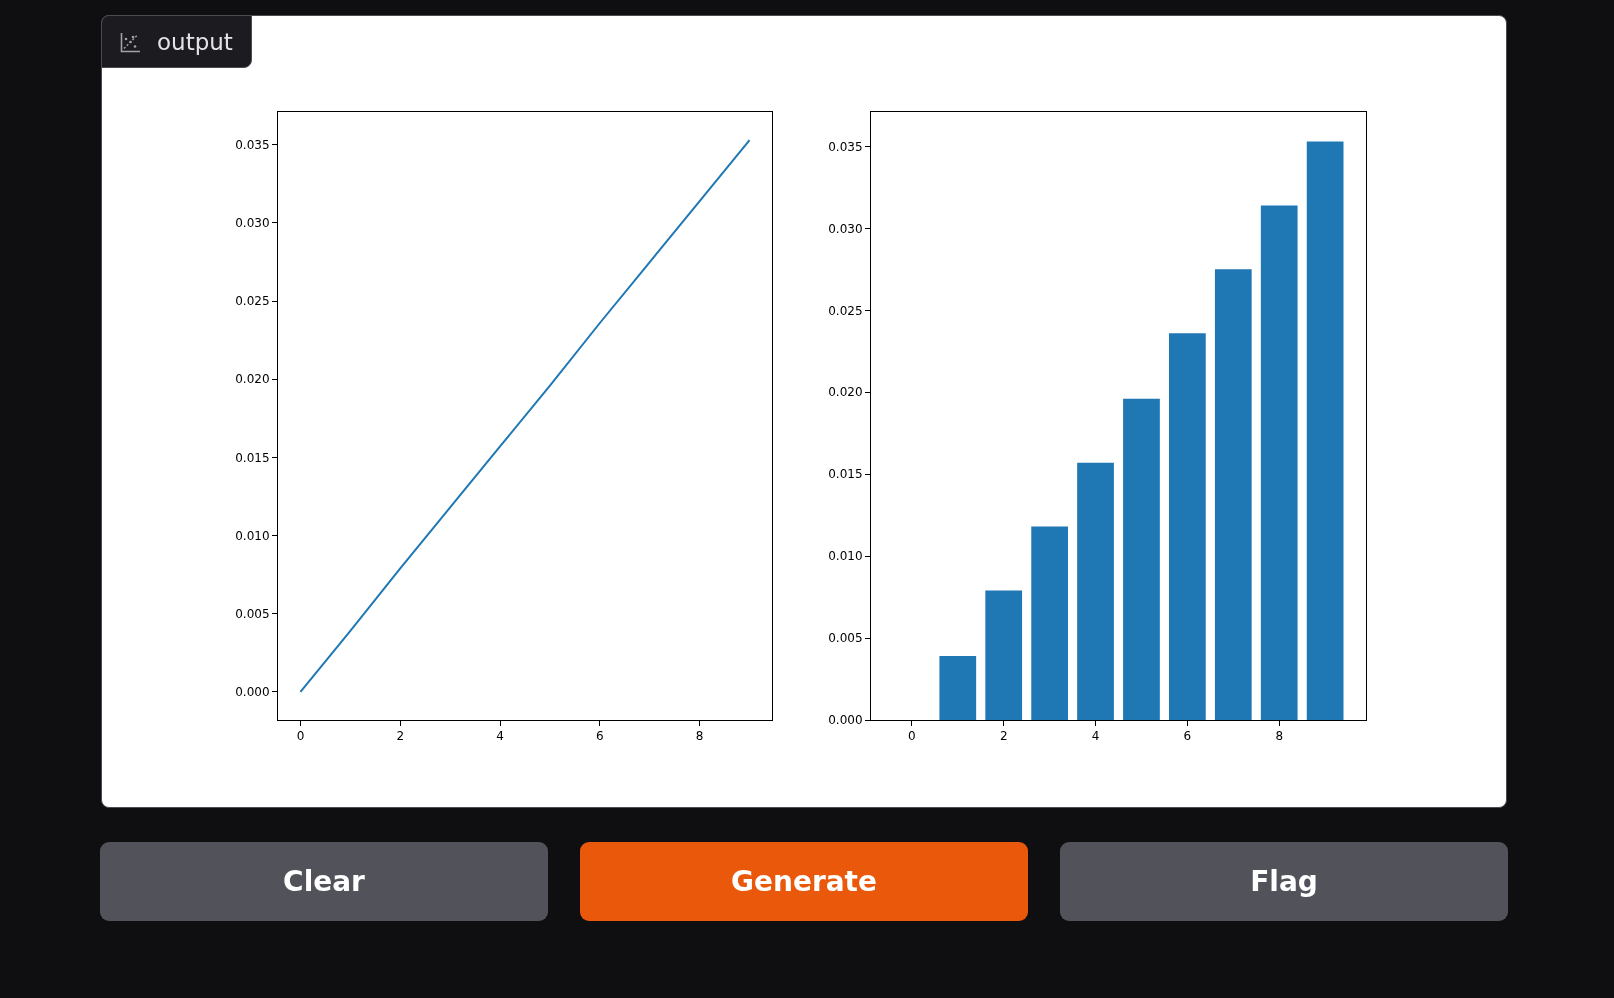 This screenshot has height=998, width=1614. What do you see at coordinates (1284, 881) in the screenshot?
I see `button: Flag` at bounding box center [1284, 881].